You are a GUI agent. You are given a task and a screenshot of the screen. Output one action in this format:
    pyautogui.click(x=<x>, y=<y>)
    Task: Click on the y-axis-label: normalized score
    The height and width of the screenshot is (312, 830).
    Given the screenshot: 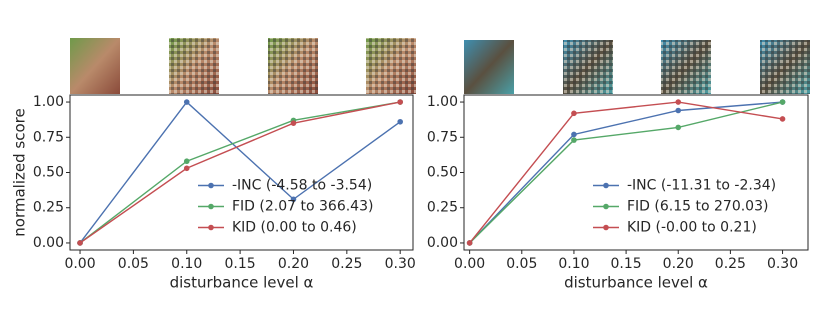 What is the action you would take?
    pyautogui.click(x=20, y=172)
    